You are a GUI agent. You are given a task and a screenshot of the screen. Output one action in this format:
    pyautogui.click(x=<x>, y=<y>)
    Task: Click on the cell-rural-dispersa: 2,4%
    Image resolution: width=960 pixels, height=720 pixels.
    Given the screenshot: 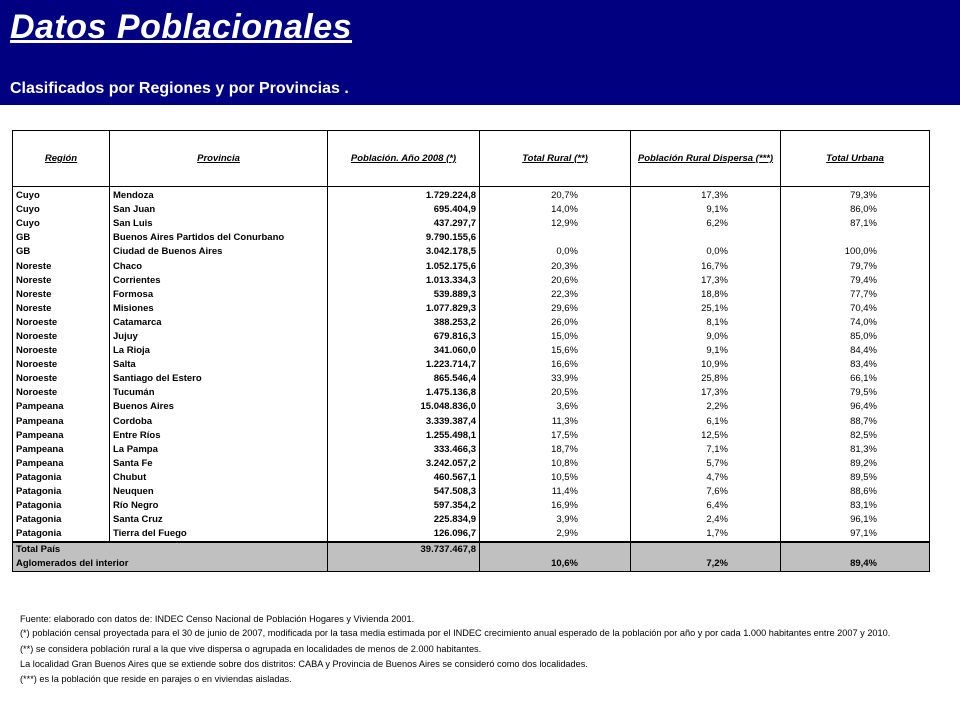 What is the action you would take?
    pyautogui.click(x=705, y=520)
    